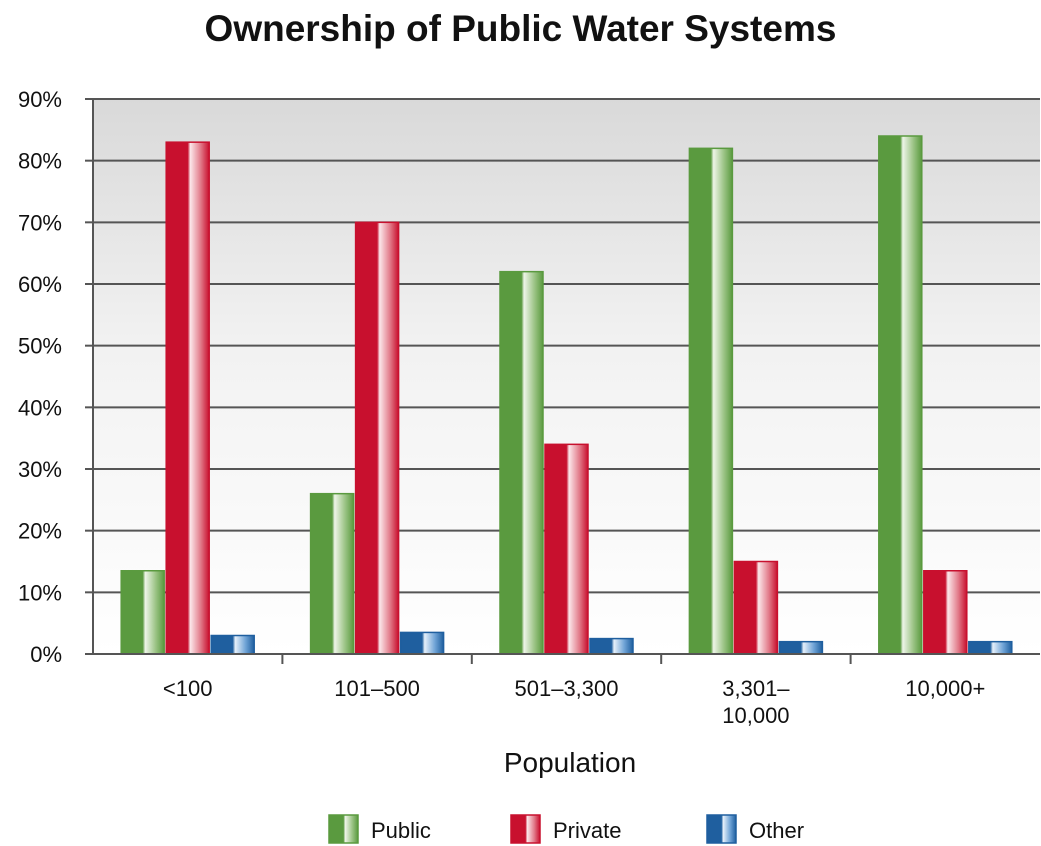  Describe the element at coordinates (756, 688) in the screenshot. I see `x-tick-label-line: 3,301–` at that location.